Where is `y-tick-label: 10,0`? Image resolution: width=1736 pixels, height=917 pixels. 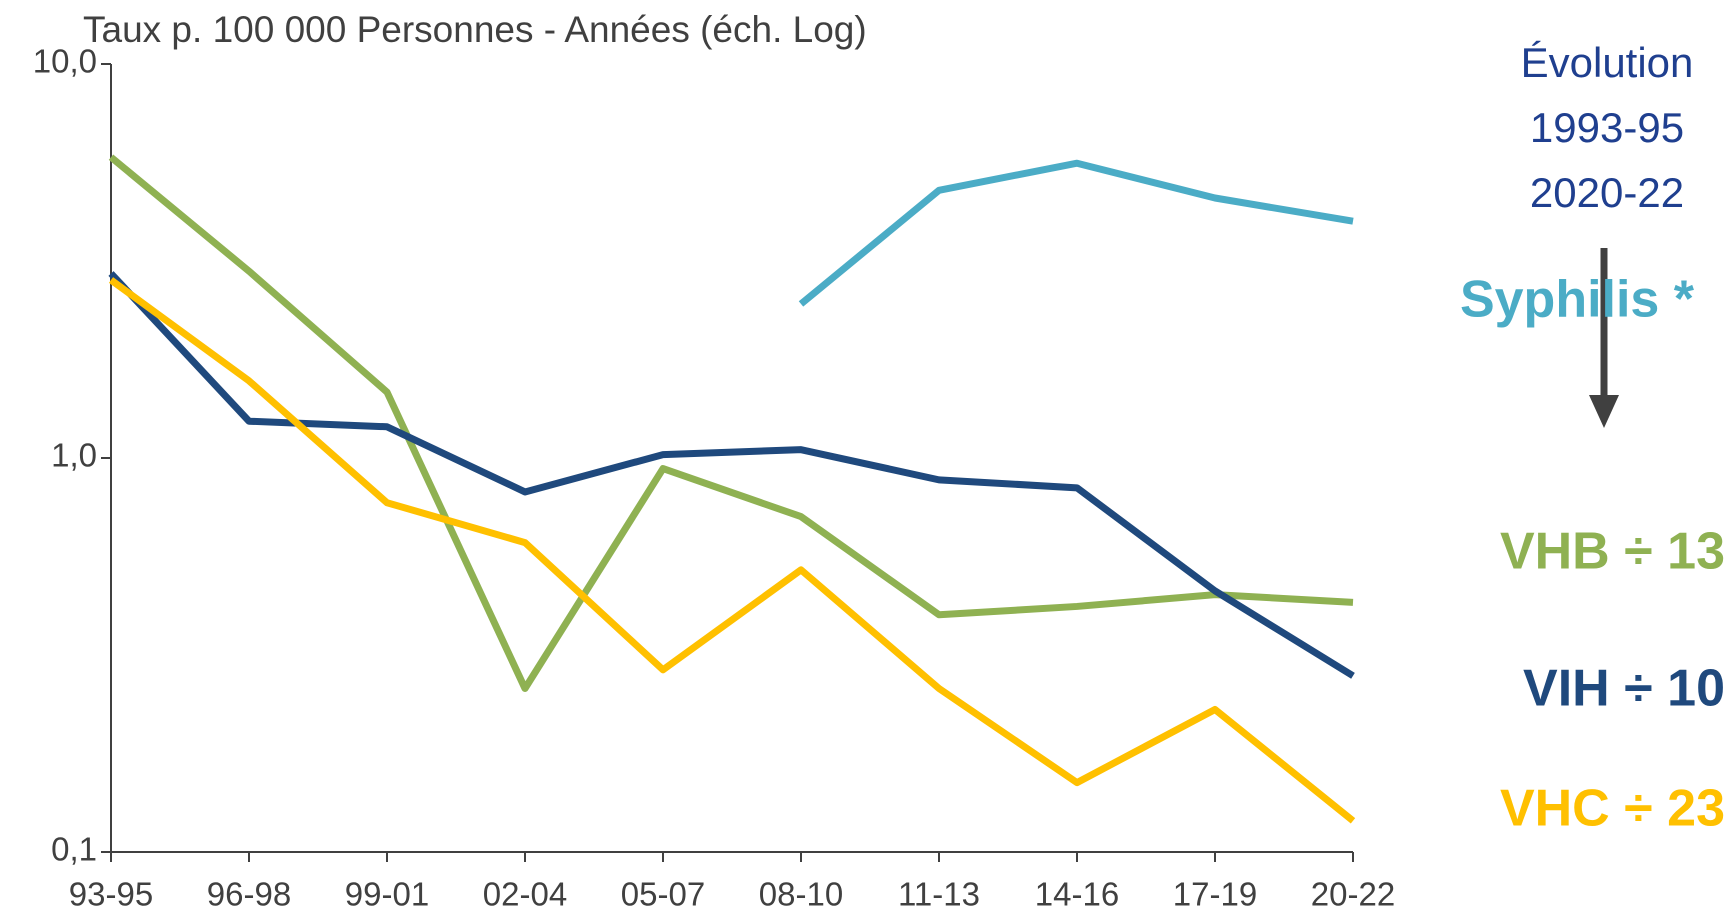
y-tick-label: 10,0 is located at coordinates (65, 61).